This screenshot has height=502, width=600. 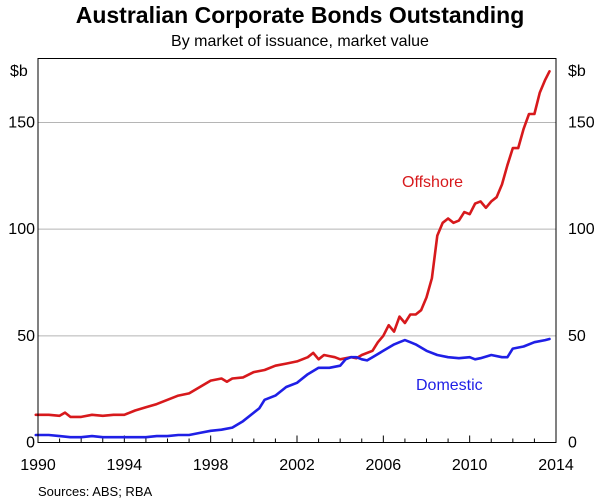 What do you see at coordinates (556, 465) in the screenshot?
I see `x-tick-label: 2014` at bounding box center [556, 465].